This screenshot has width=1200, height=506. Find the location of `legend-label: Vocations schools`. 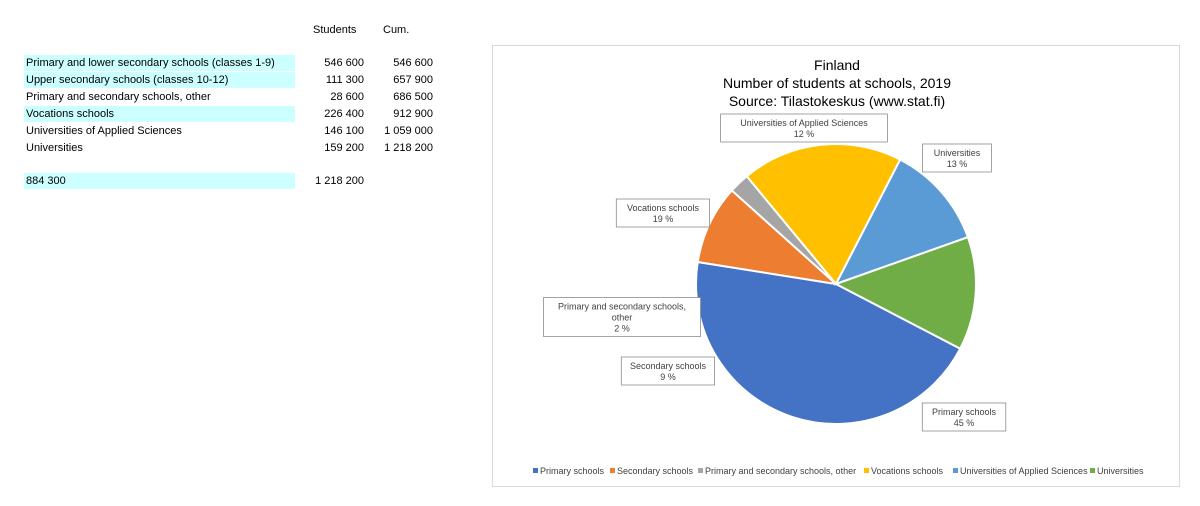

legend-label: Vocations schools is located at coordinates (907, 471).